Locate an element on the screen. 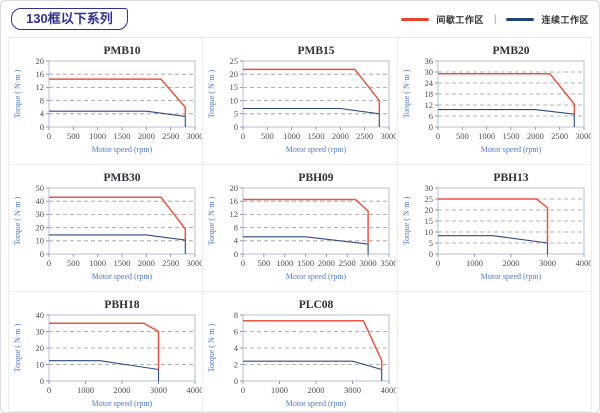  chart-title: PMB10 is located at coordinates (122, 51).